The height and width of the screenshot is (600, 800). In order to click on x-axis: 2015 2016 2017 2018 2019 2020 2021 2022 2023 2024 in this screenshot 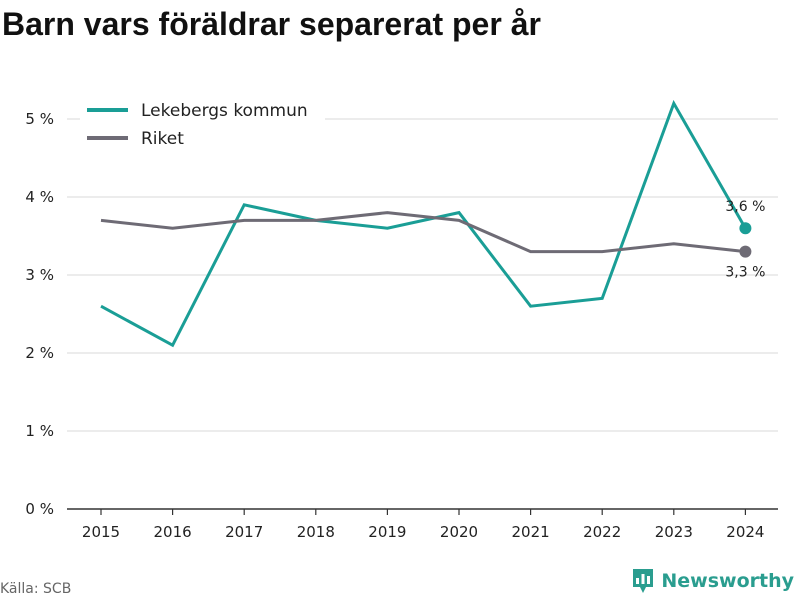, I will do `click(422, 524)`.